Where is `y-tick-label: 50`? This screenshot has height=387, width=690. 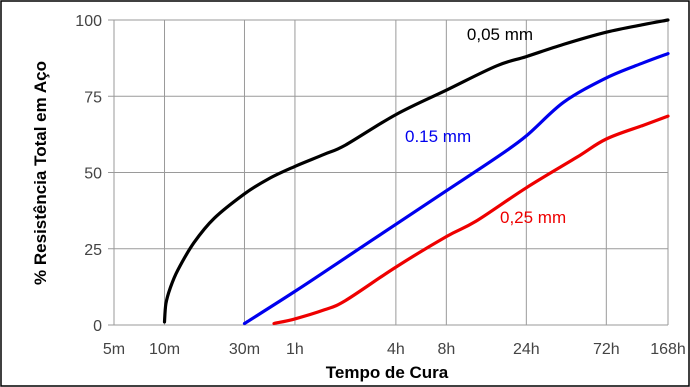
y-tick-label: 50 is located at coordinates (93, 174).